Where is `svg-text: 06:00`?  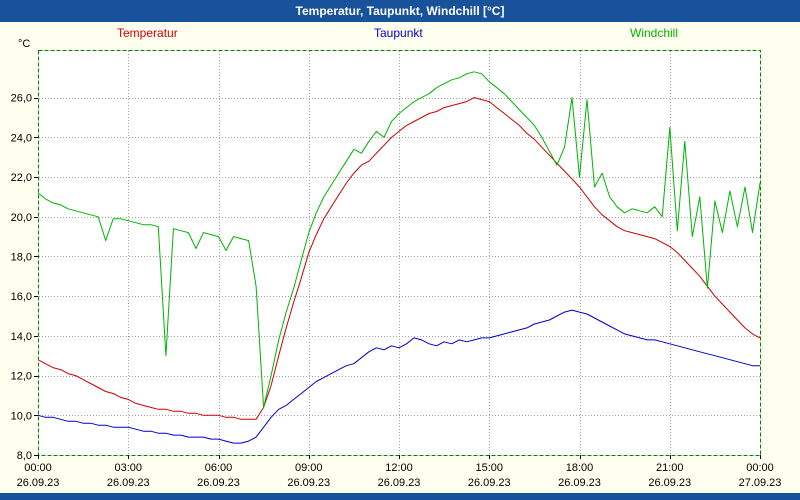
svg-text: 06:00 is located at coordinates (219, 468).